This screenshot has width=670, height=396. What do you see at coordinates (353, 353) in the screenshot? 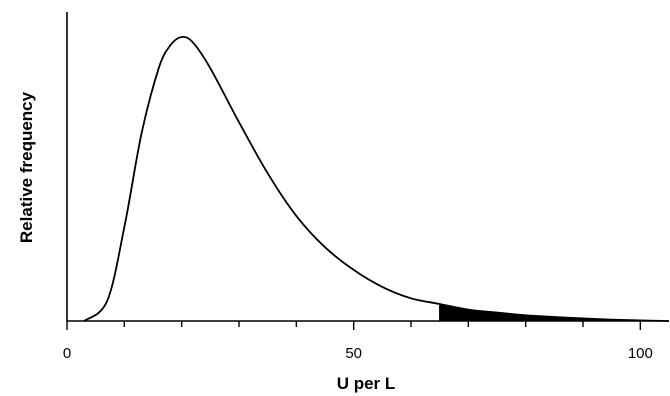
I see `x-tick-label-50: 50` at bounding box center [353, 353].